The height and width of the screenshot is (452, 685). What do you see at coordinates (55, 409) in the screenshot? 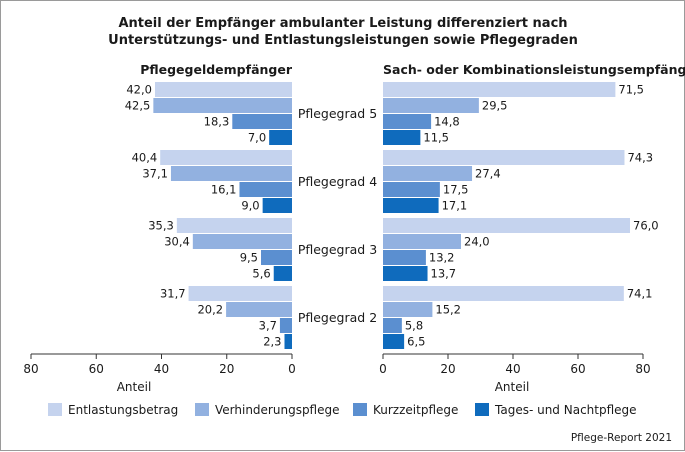
I see `legend-swatch-entlastungsbetrag` at bounding box center [55, 409].